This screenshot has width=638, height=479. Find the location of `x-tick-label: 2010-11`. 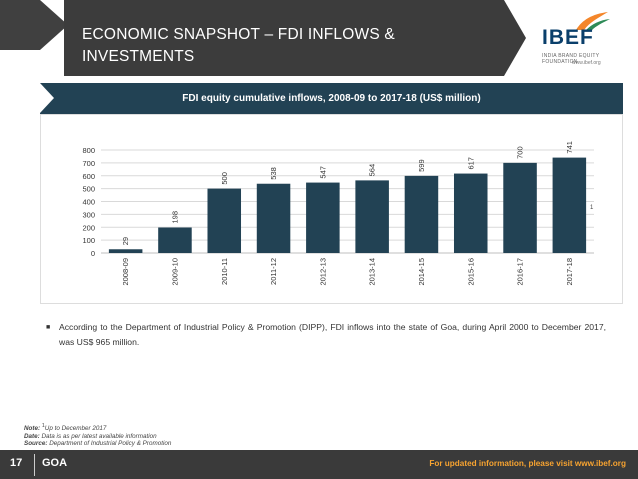

x-tick-label: 2010-11 is located at coordinates (224, 271).